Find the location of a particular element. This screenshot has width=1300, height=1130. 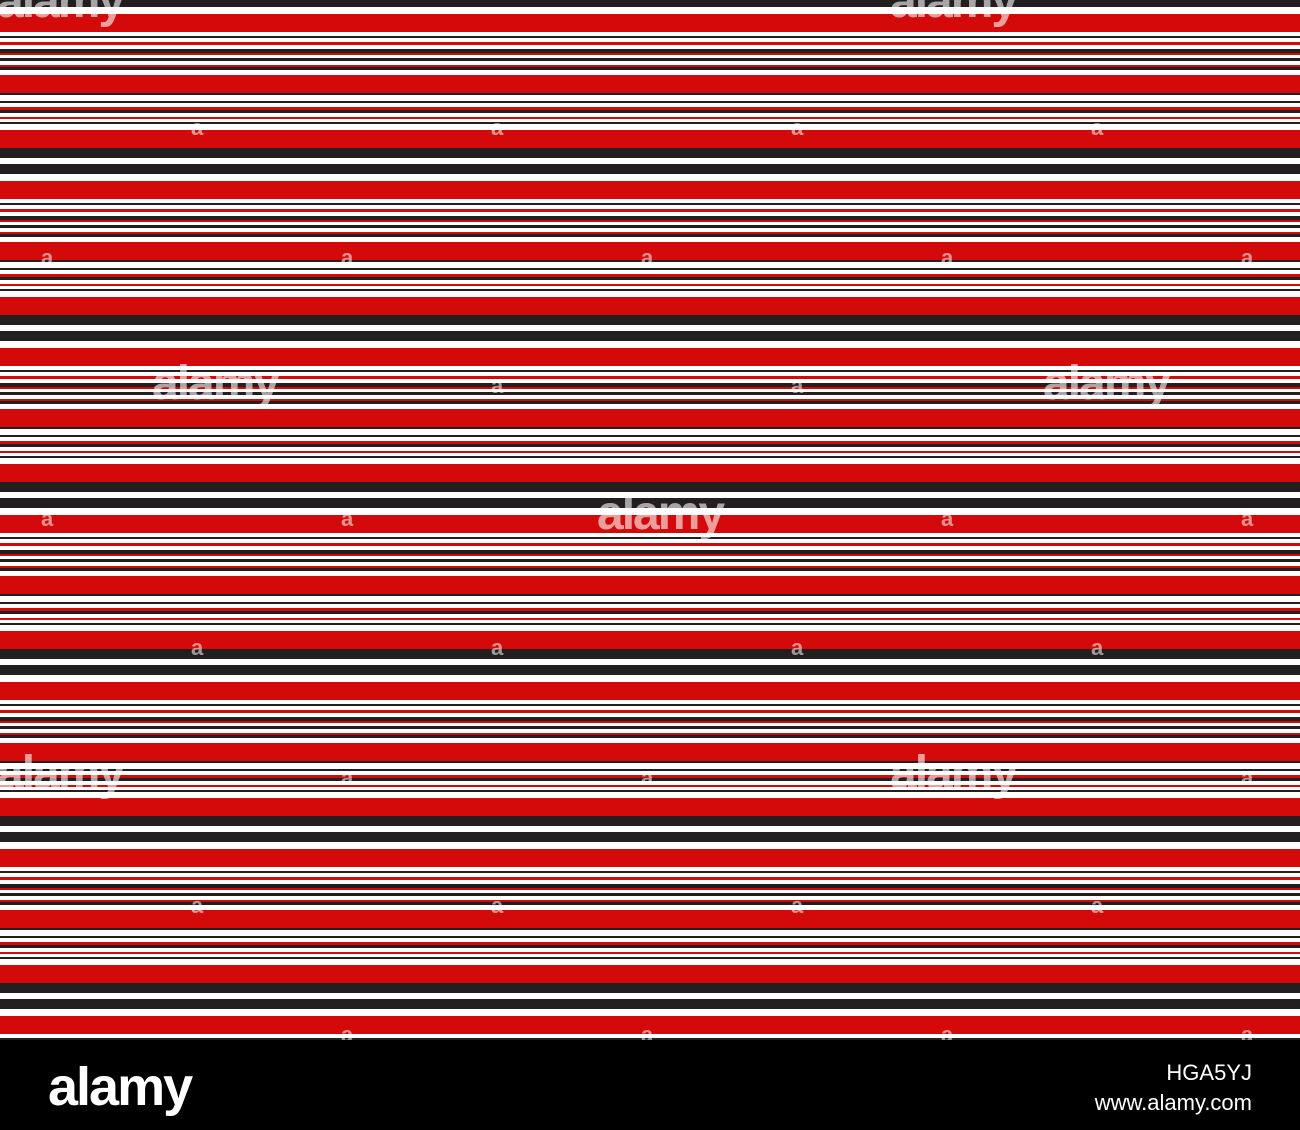

site-url: www.alamy.com is located at coordinates (1173, 1102).